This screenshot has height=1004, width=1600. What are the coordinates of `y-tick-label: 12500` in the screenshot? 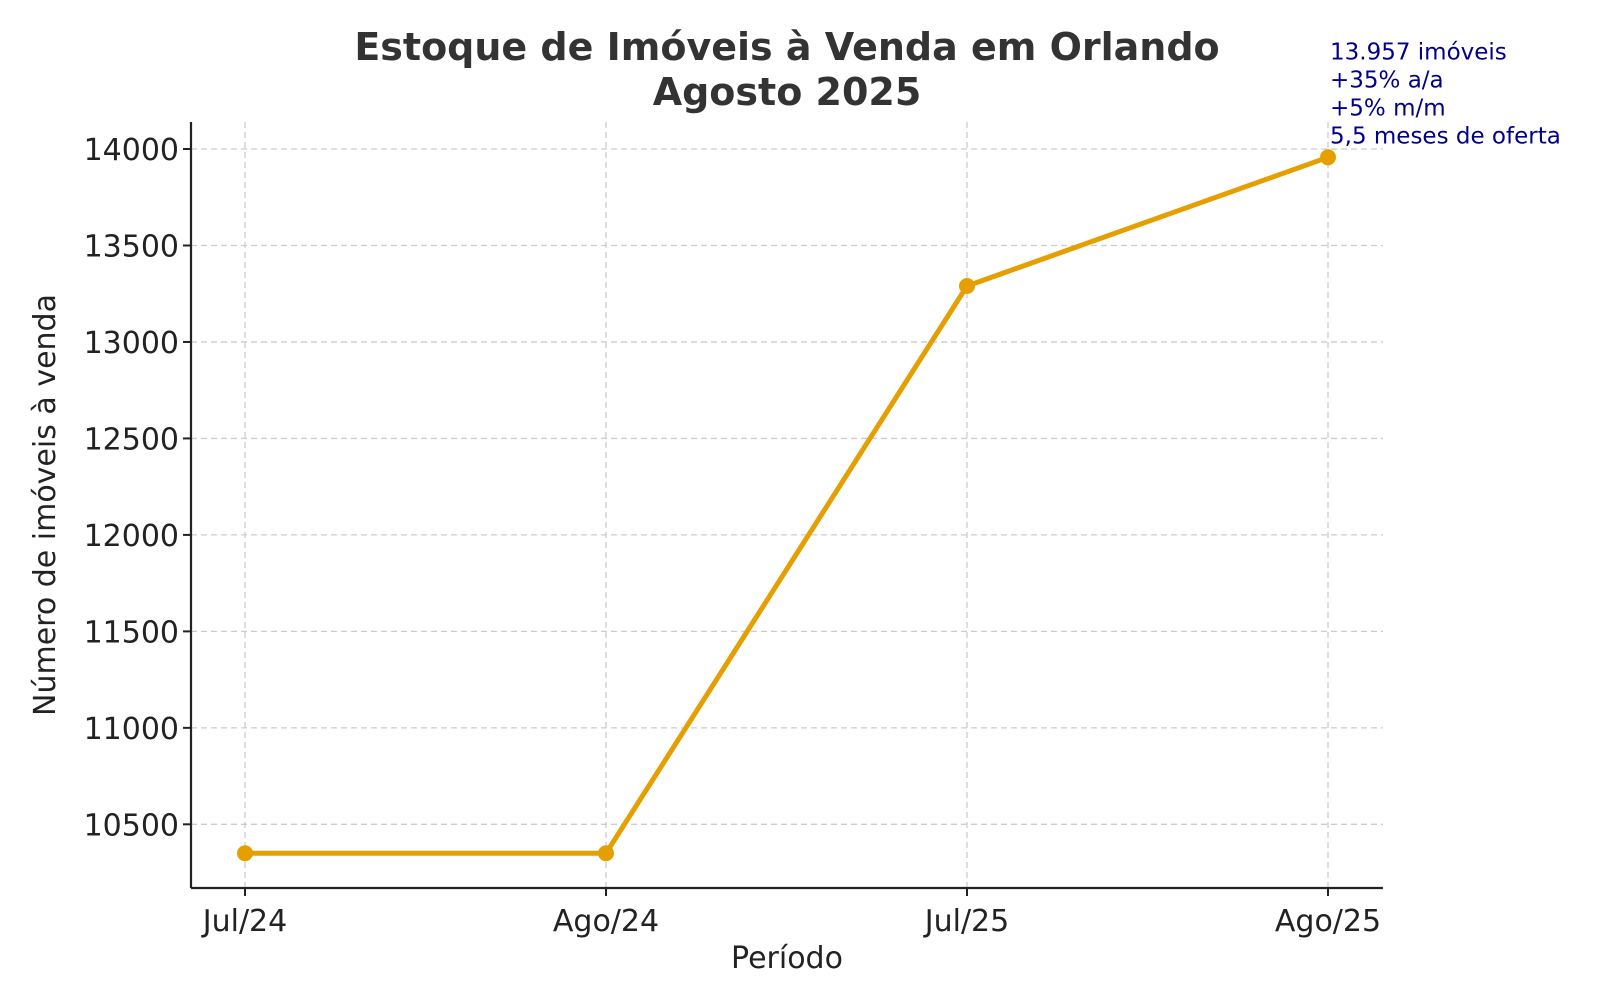 It's located at (131, 439).